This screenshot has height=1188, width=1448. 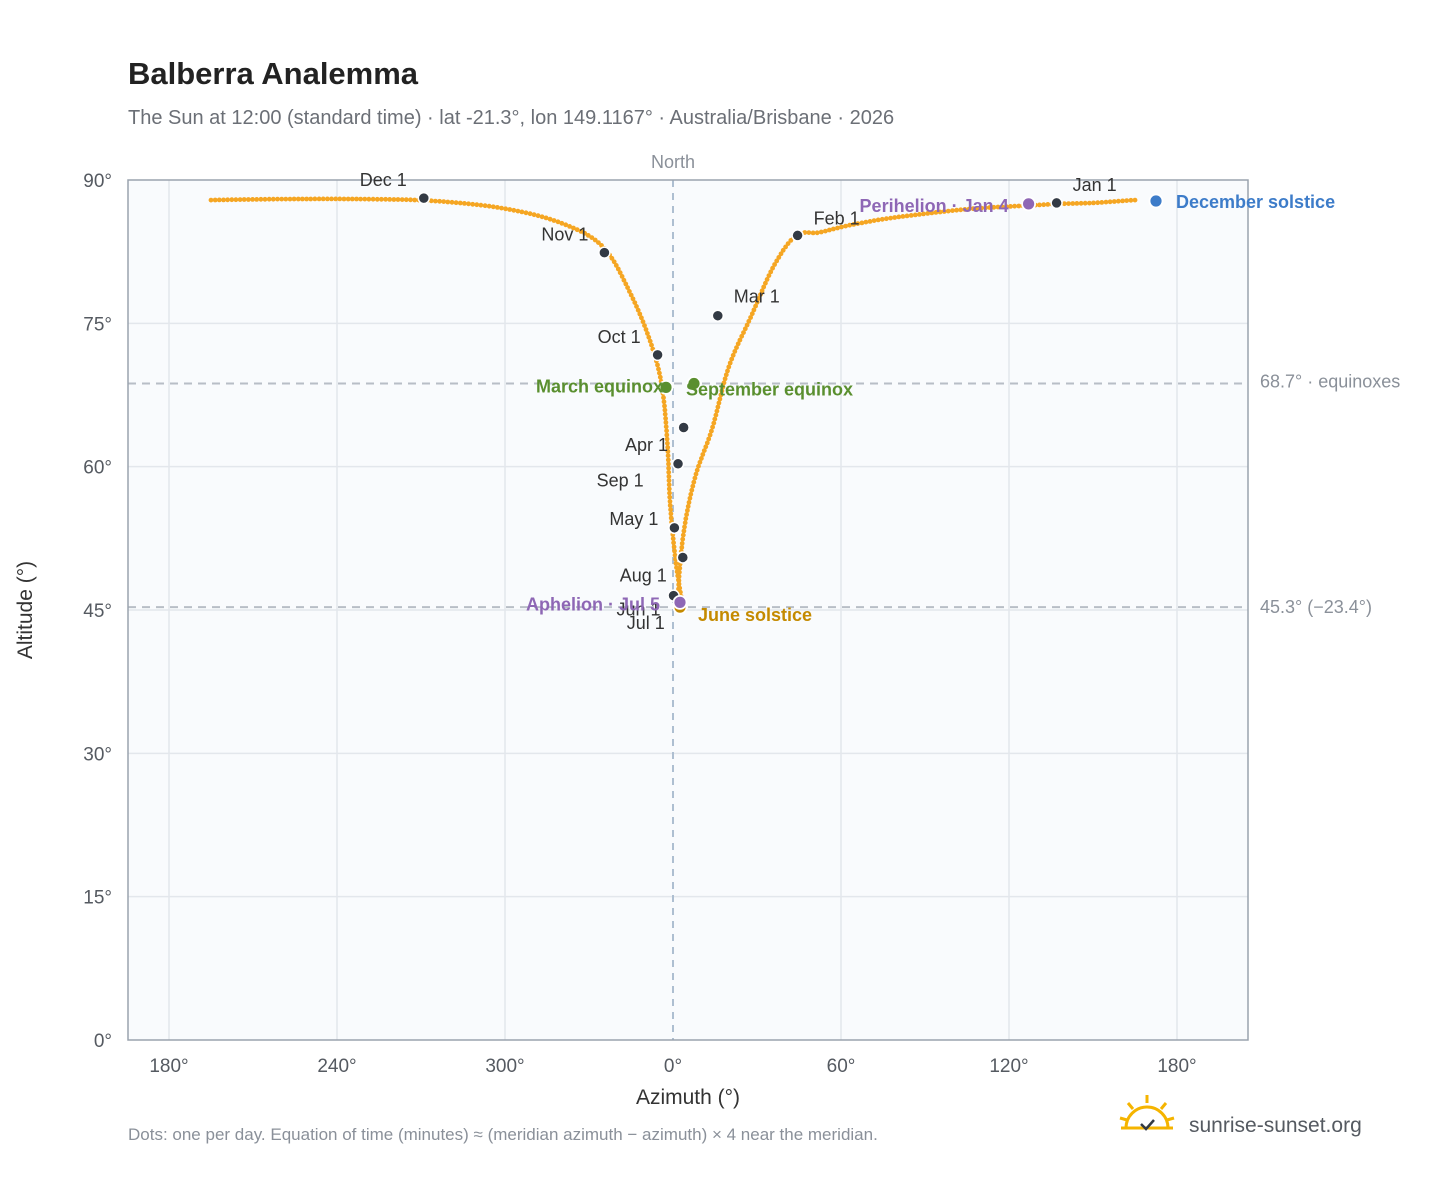 What do you see at coordinates (504, 1066) in the screenshot?
I see `x-tick-label: 300°` at bounding box center [504, 1066].